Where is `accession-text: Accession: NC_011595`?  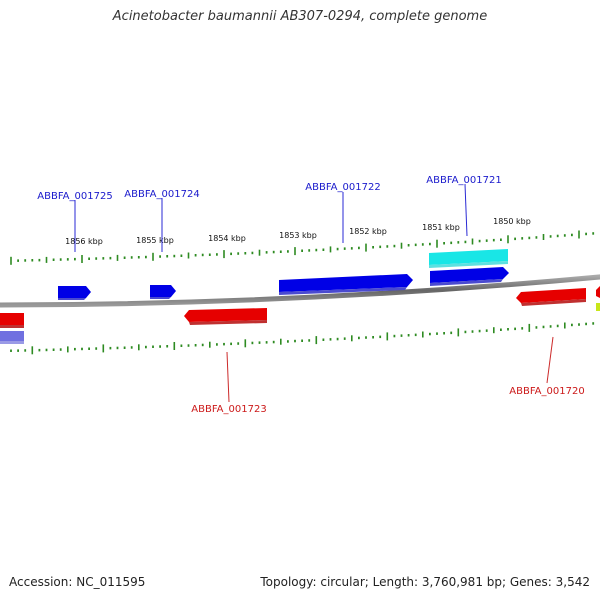
accession-text: Accession: NC_011595 is located at coordinates (77, 582).